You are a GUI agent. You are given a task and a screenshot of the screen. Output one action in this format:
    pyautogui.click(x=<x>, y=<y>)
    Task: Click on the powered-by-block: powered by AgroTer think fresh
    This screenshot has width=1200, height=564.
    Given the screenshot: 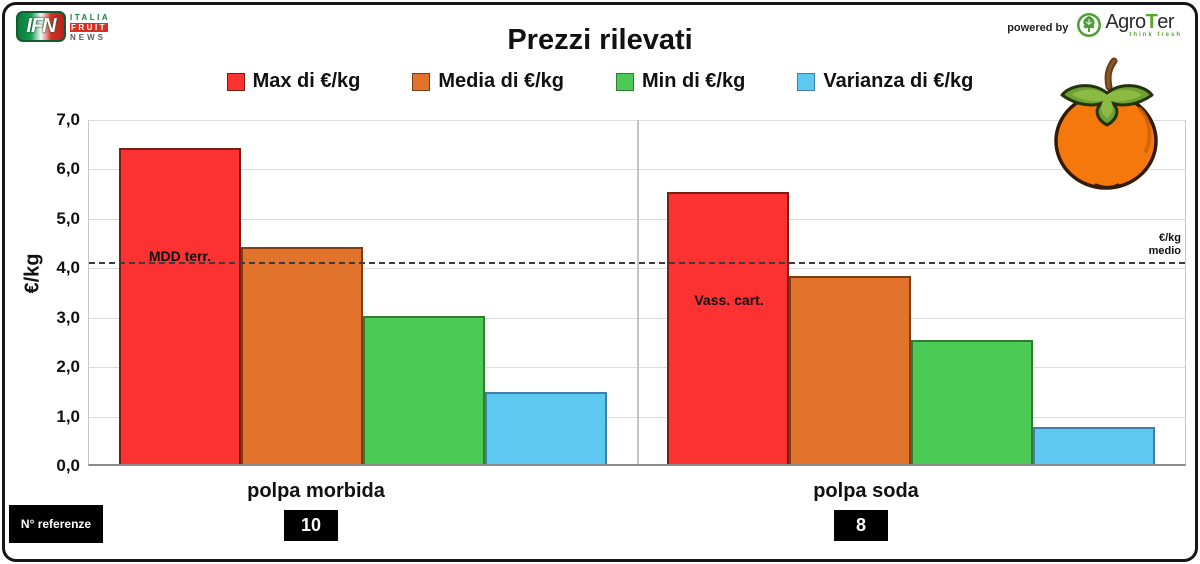 What is the action you would take?
    pyautogui.click(x=1094, y=25)
    